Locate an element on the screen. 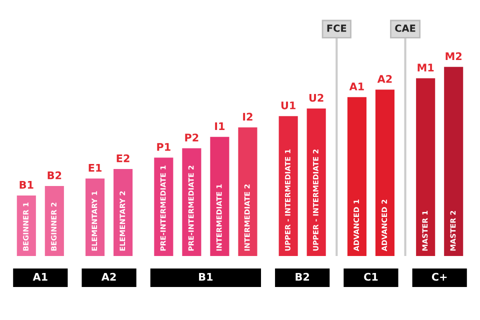  annotation: I2 is located at coordinates (247, 116).